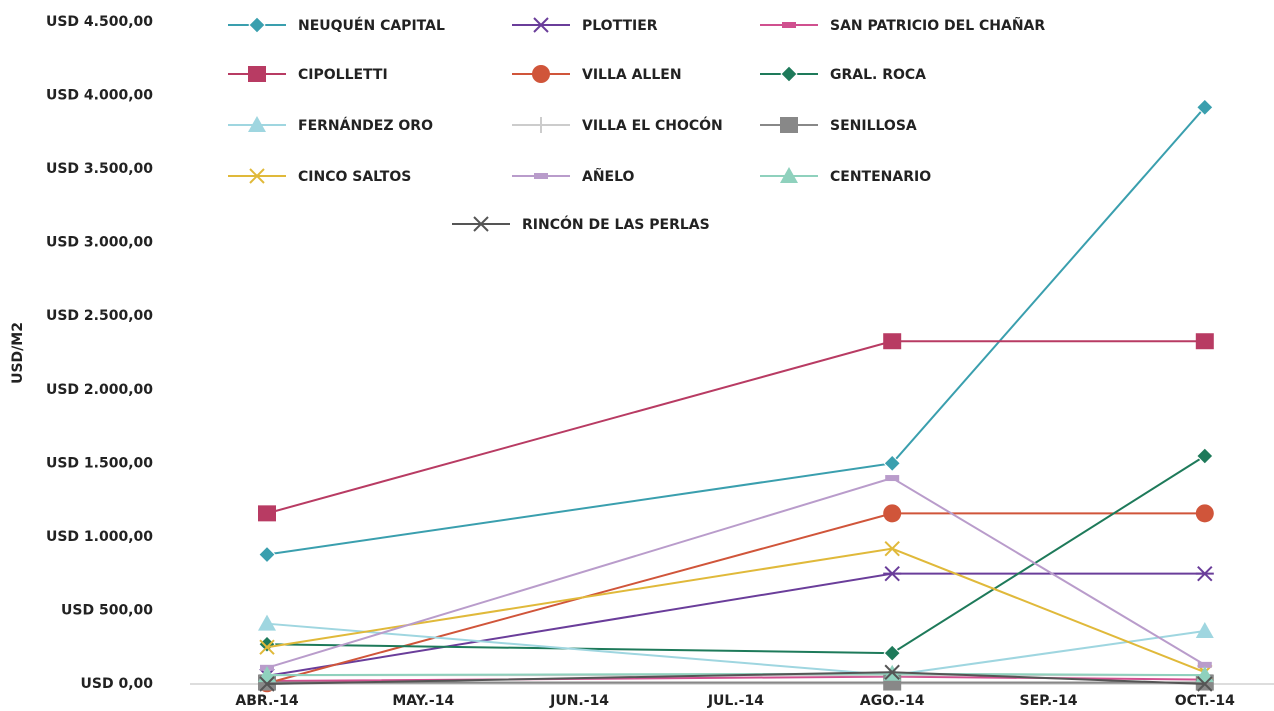 The height and width of the screenshot is (711, 1274). I want to click on legend-label: VILLA EL CHOCÓN, so click(652, 125).